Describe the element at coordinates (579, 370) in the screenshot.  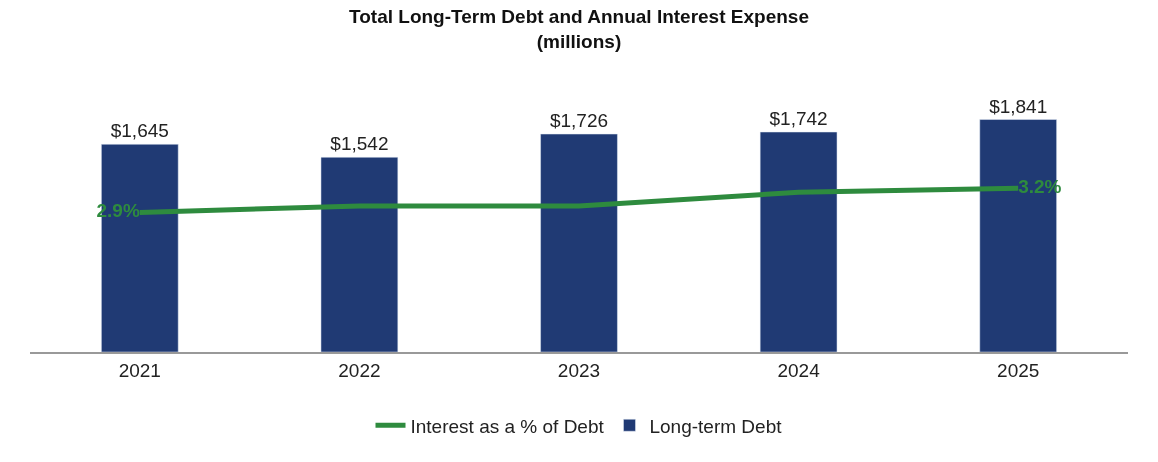
I see `x-tick-label: 2023` at that location.